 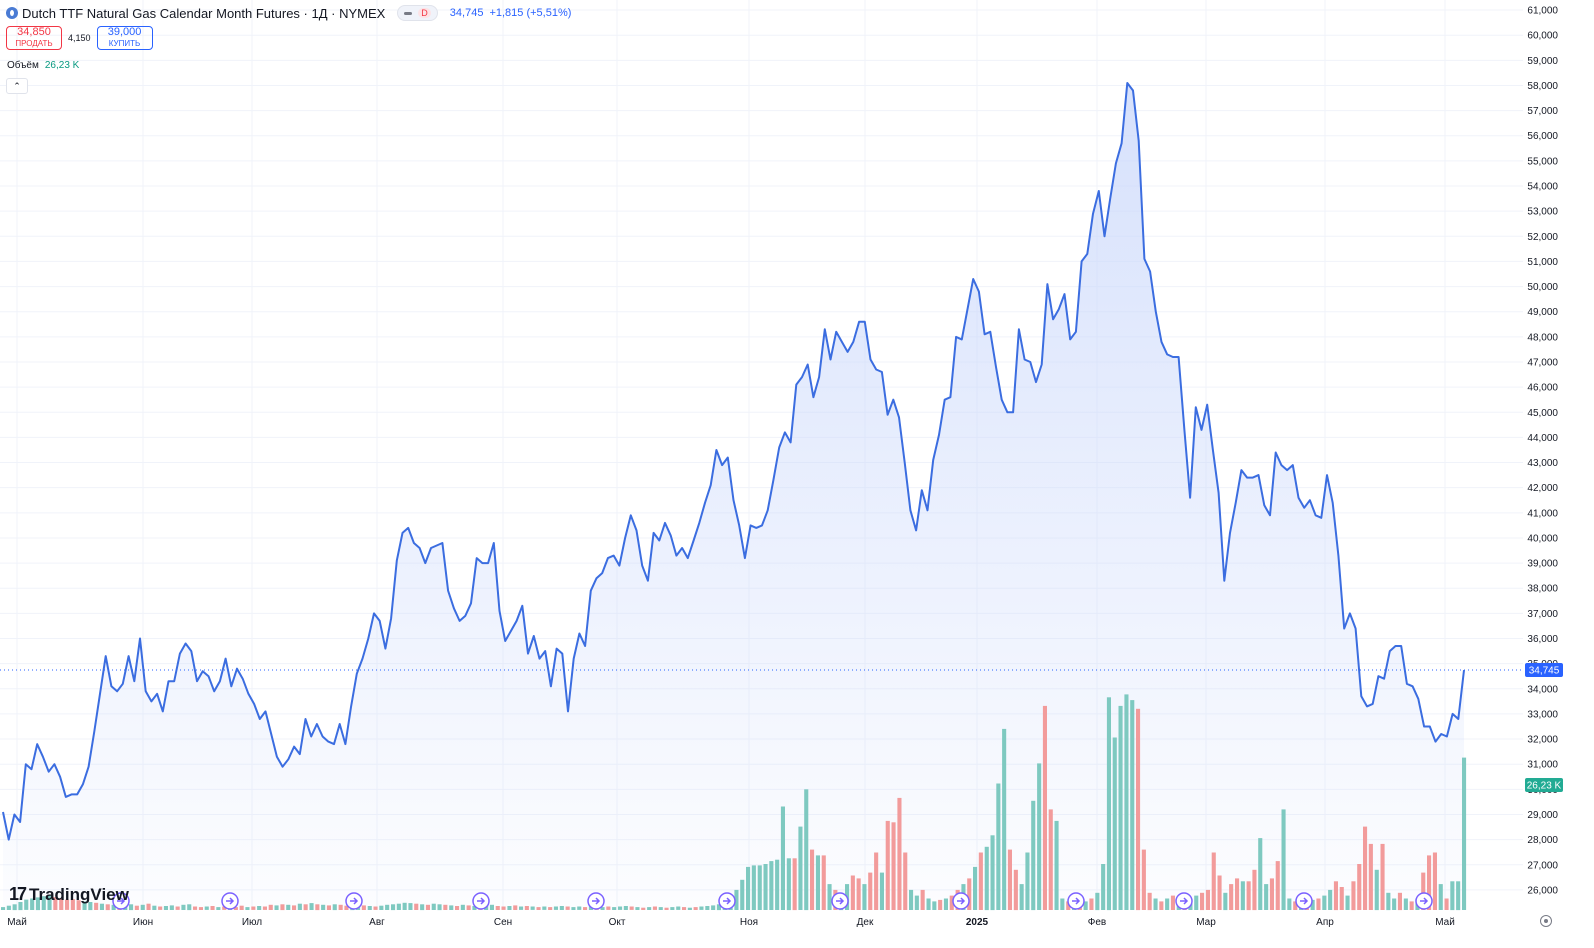 What do you see at coordinates (34, 38) in the screenshot?
I see `sell-button: 34,850 ПРОДАТЬ` at bounding box center [34, 38].